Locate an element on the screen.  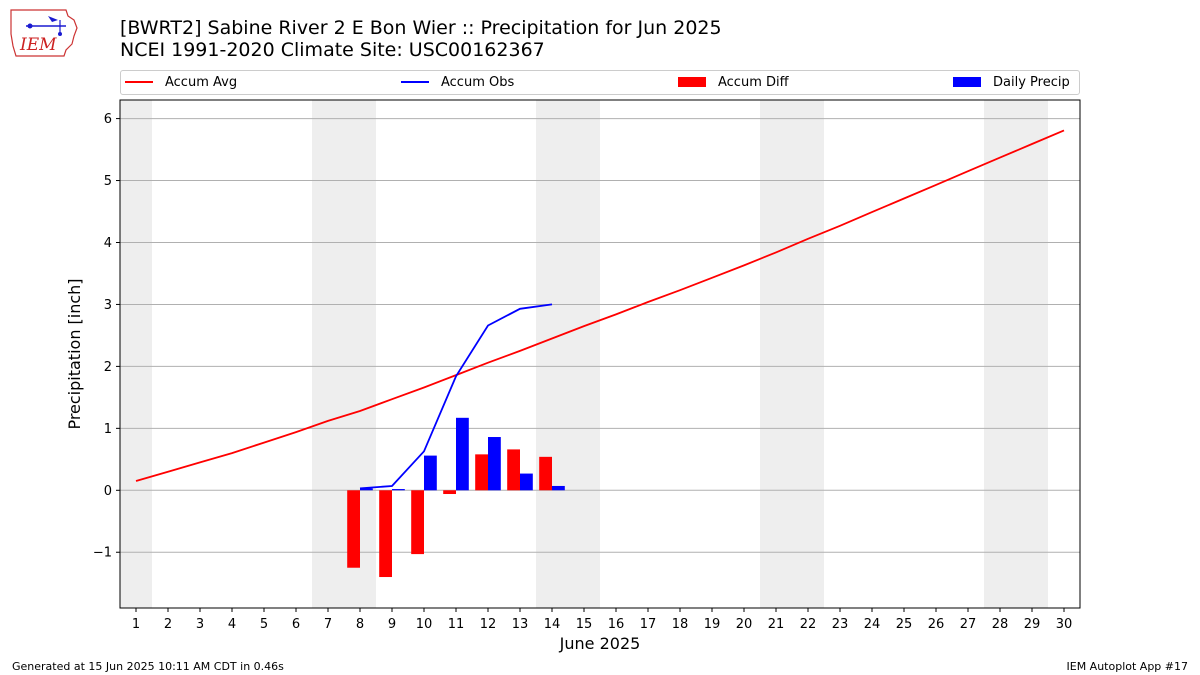
x-tick-label: 2 is located at coordinates (168, 624).